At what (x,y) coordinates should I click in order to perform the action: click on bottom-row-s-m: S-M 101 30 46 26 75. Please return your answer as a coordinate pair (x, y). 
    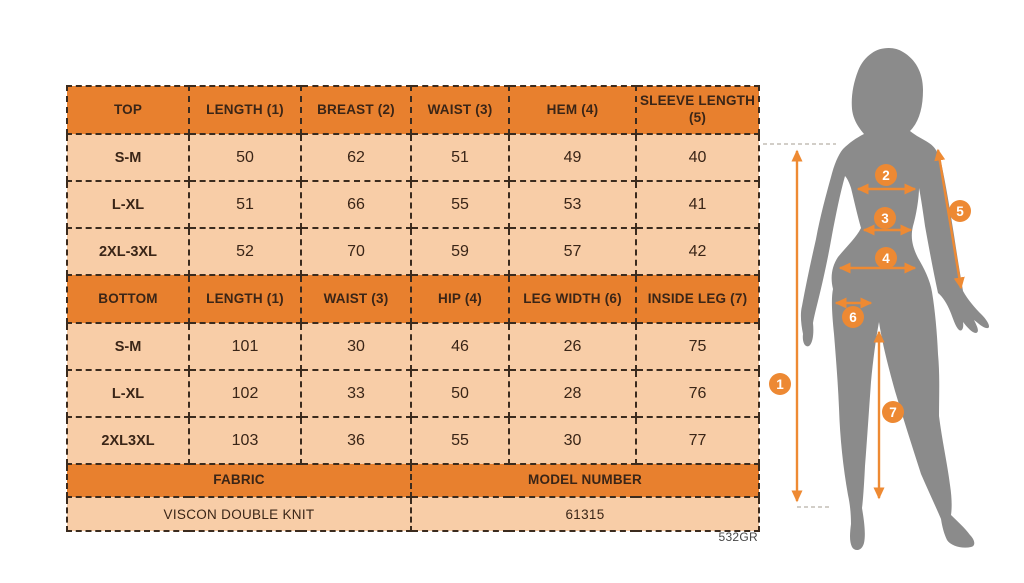
    Looking at the image, I should click on (413, 346).